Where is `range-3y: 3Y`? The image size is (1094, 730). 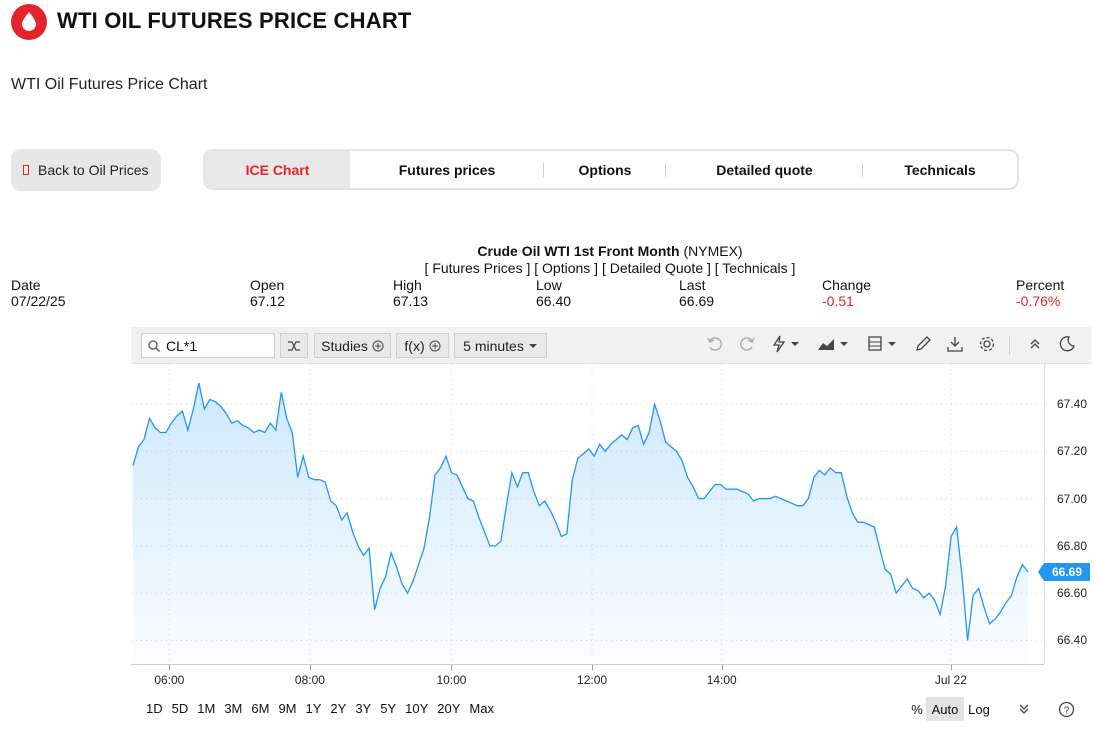 range-3y: 3Y is located at coordinates (363, 708).